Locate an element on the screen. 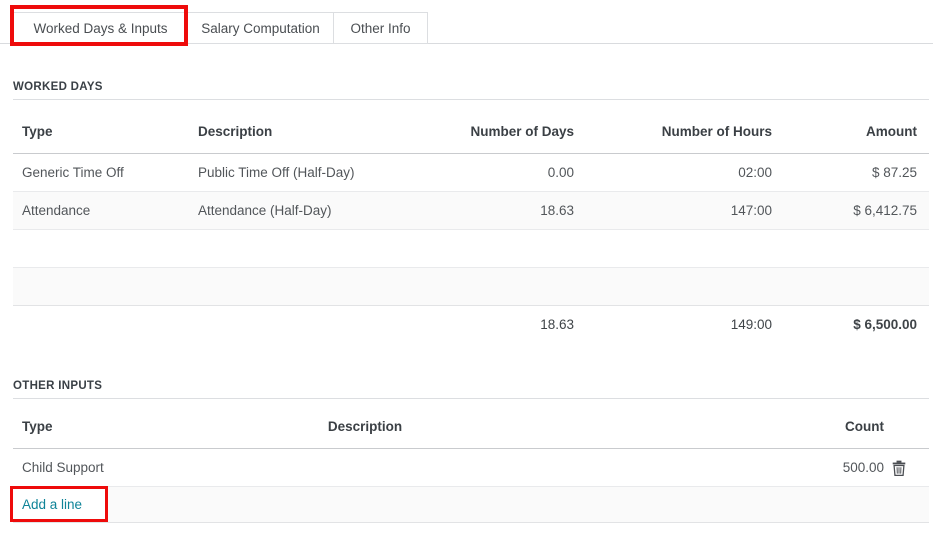 Image resolution: width=933 pixels, height=539 pixels. total-number-of-hours: 149:00 is located at coordinates (751, 324).